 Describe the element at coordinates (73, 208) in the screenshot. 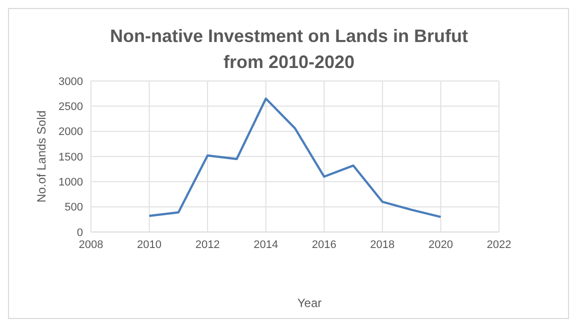

I see `y-tick-label: 500` at that location.